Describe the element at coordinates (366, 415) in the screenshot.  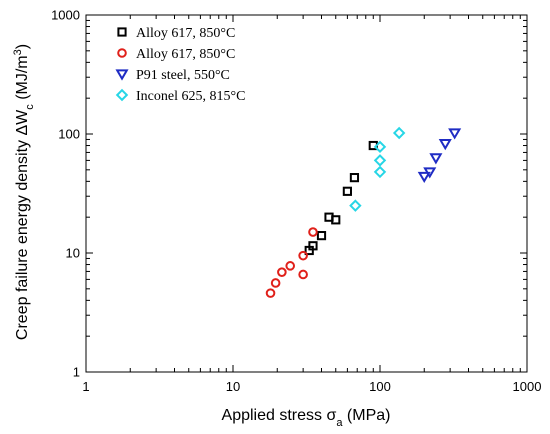
I see `x-axis-title-tail: (MPa)` at that location.